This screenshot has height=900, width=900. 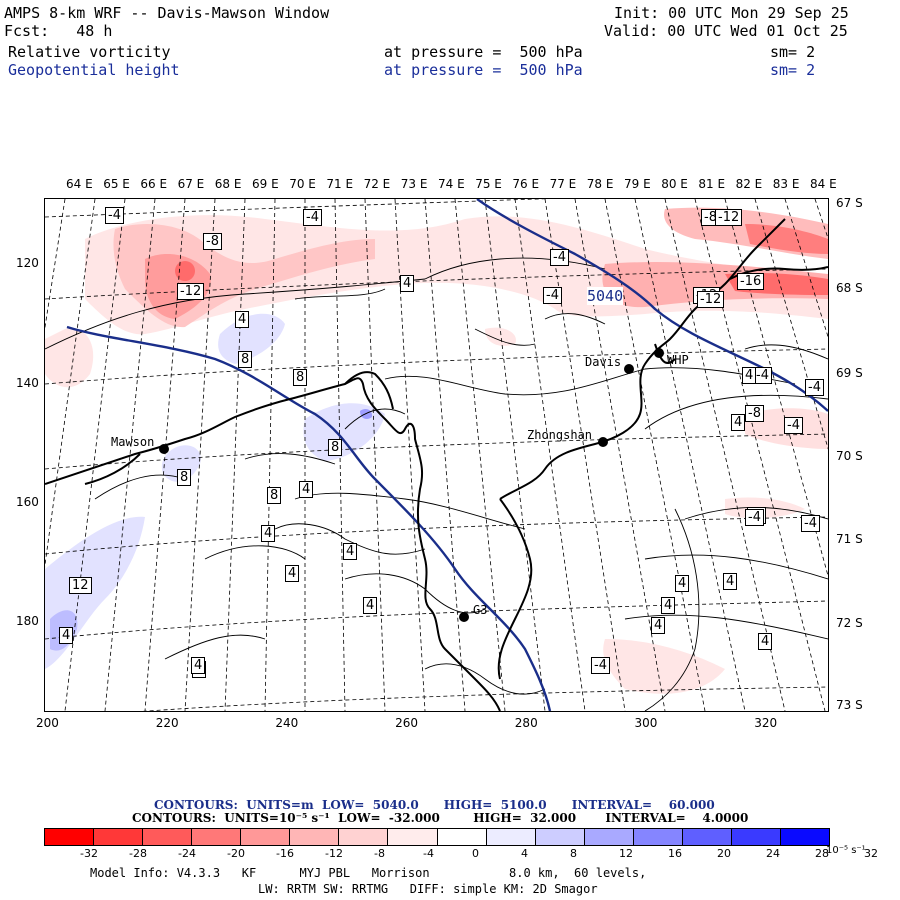 I want to click on x-tick: 260, so click(x=406, y=723).